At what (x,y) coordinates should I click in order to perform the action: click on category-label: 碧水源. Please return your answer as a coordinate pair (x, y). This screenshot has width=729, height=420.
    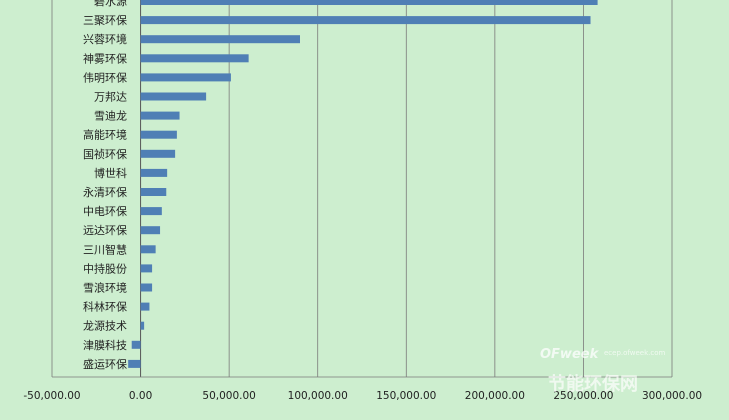
    Looking at the image, I should click on (110, 4).